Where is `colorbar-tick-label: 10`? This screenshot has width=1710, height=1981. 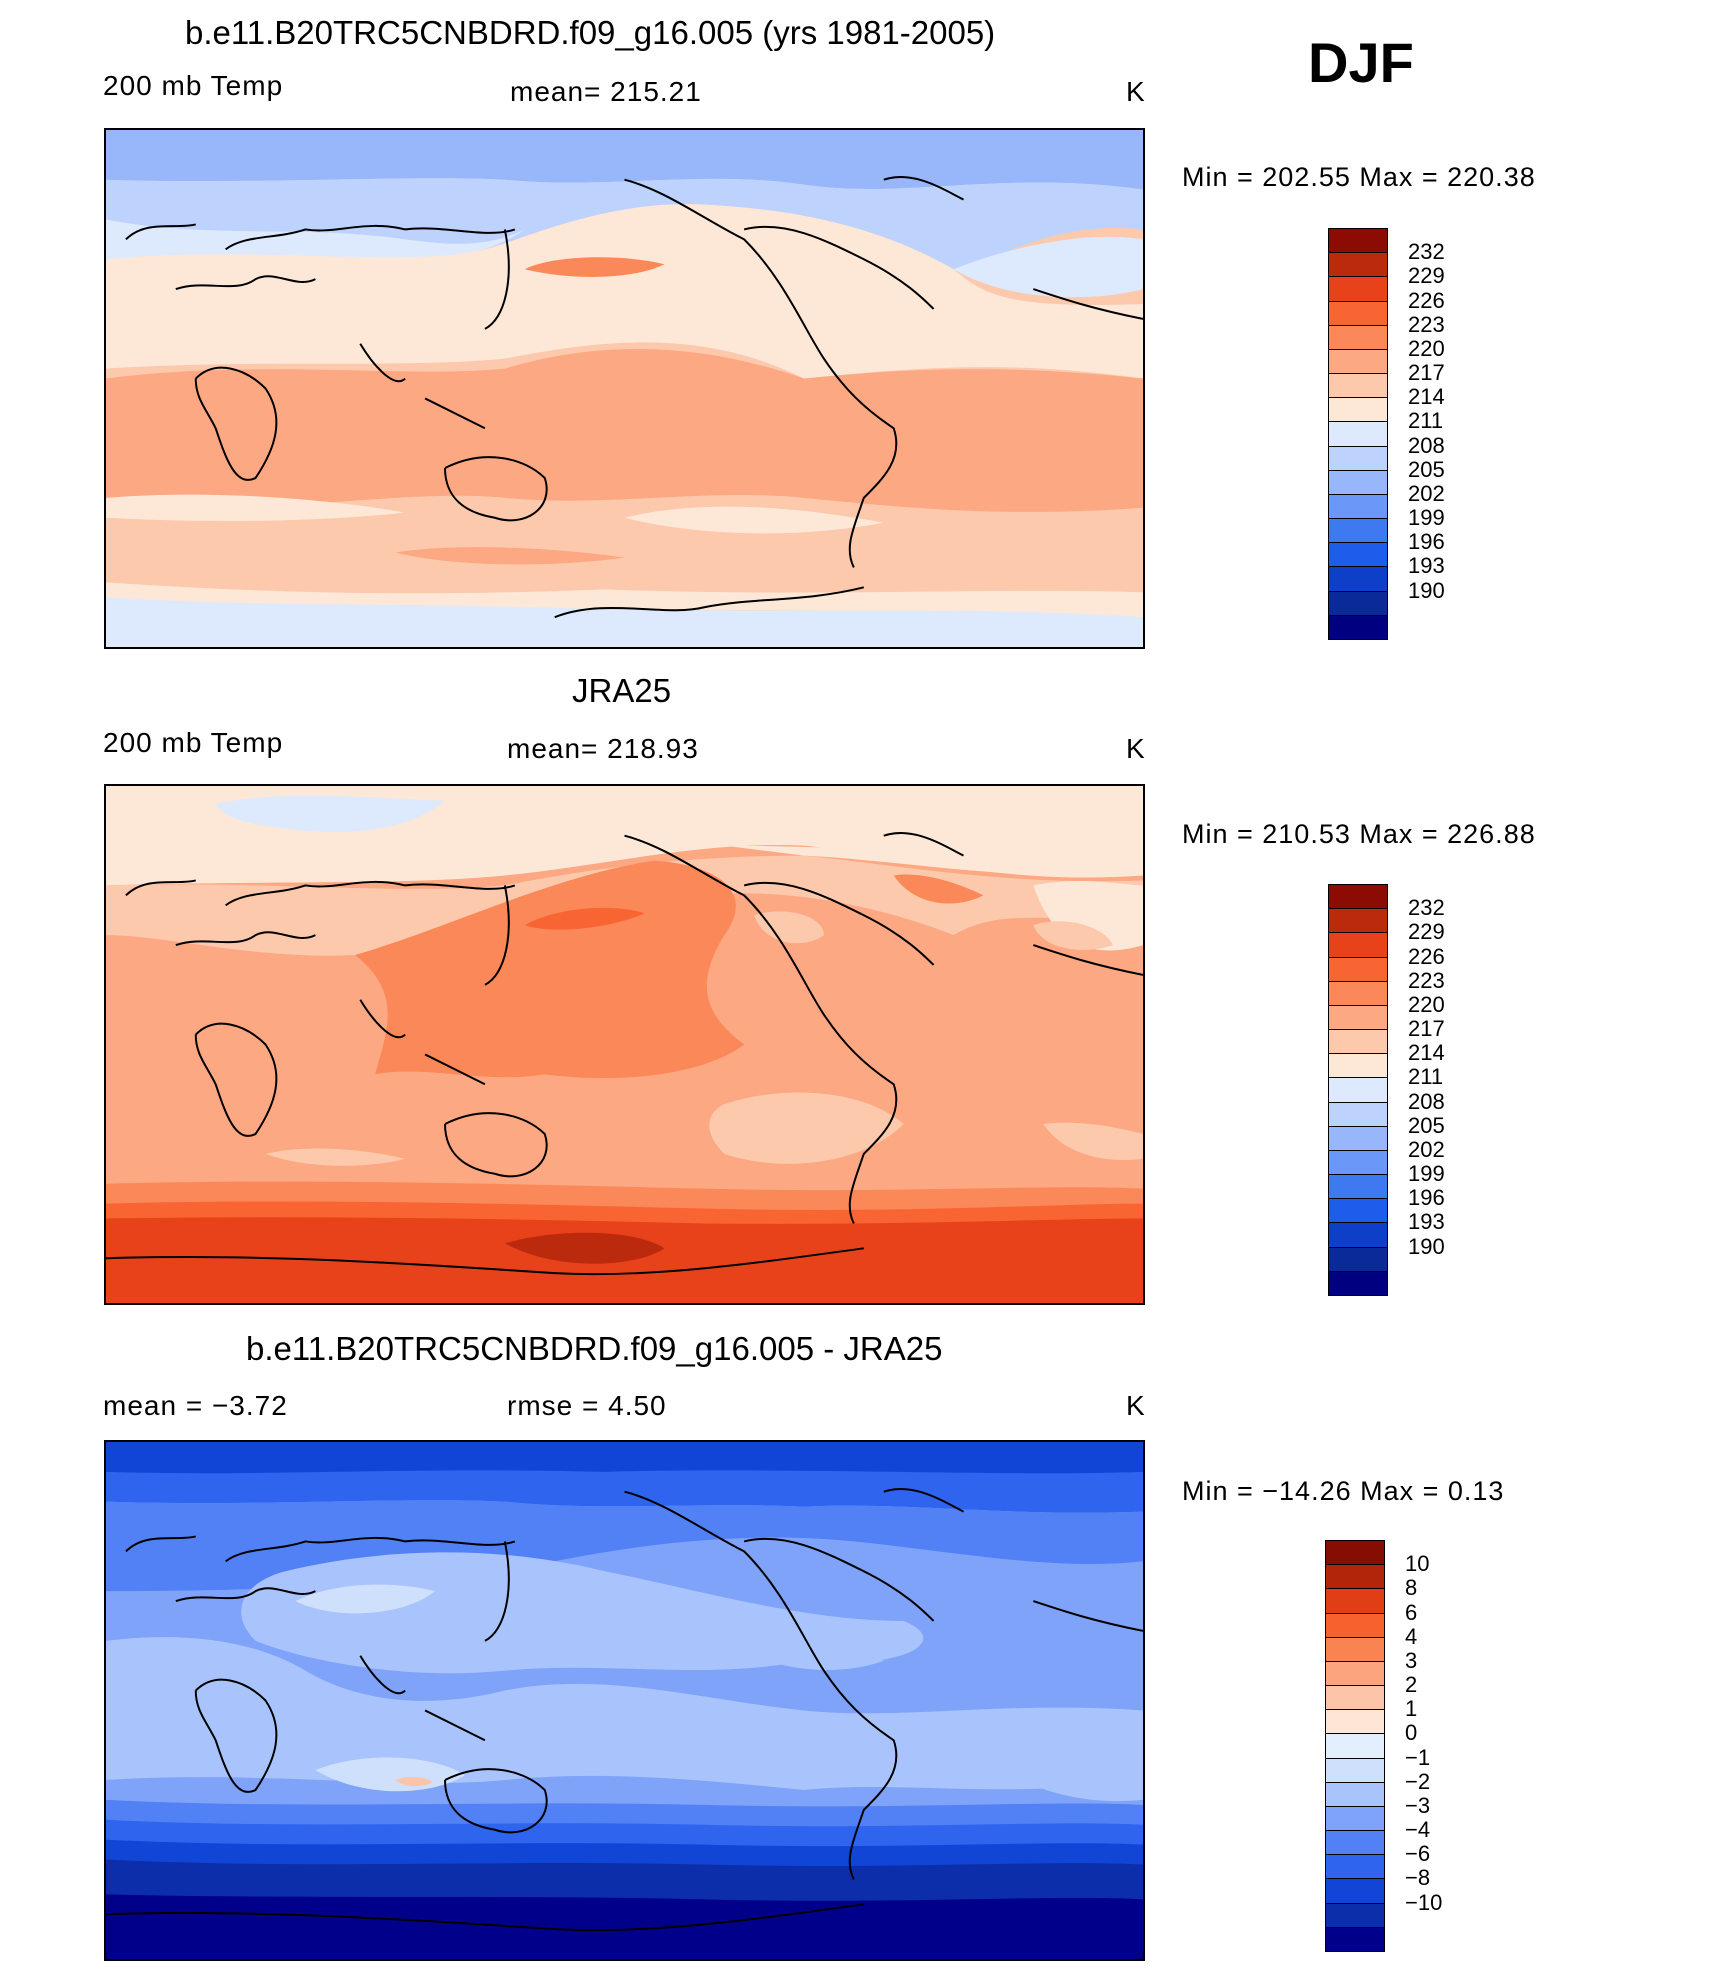 colorbar-tick-label: 10 is located at coordinates (1417, 1564).